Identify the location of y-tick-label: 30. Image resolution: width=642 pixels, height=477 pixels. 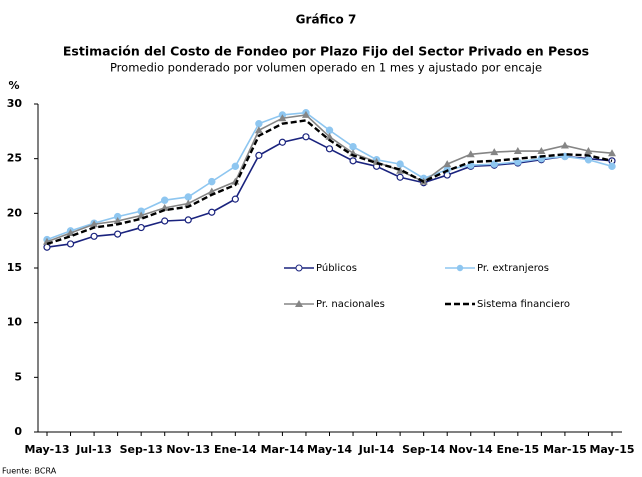
(15, 103).